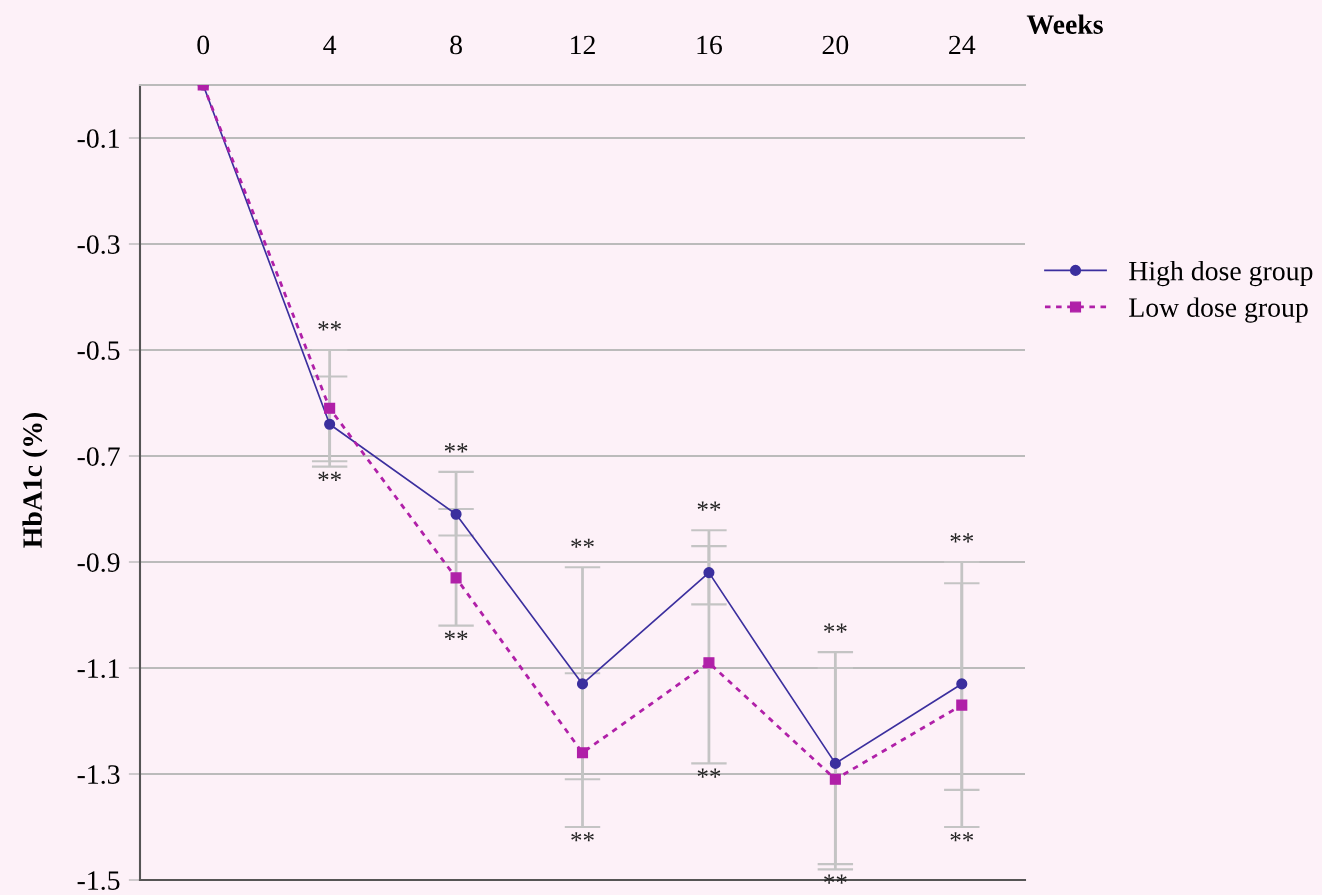 The width and height of the screenshot is (1322, 895). Describe the element at coordinates (98, 351) in the screenshot. I see `y-tick-label: -0.5` at that location.